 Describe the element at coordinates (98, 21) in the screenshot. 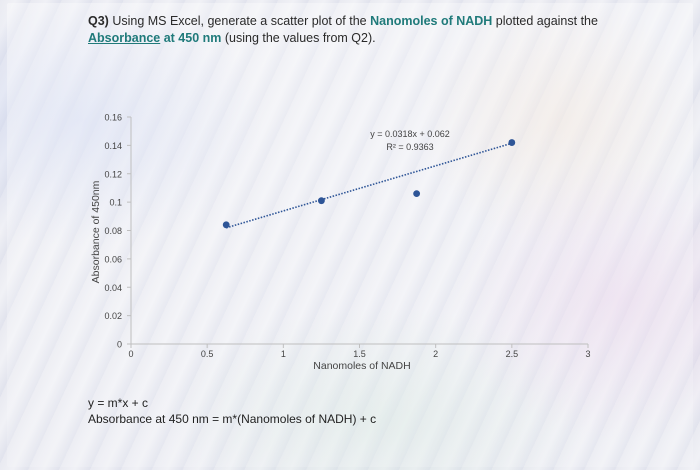

I see `question-number: Q3)` at that location.